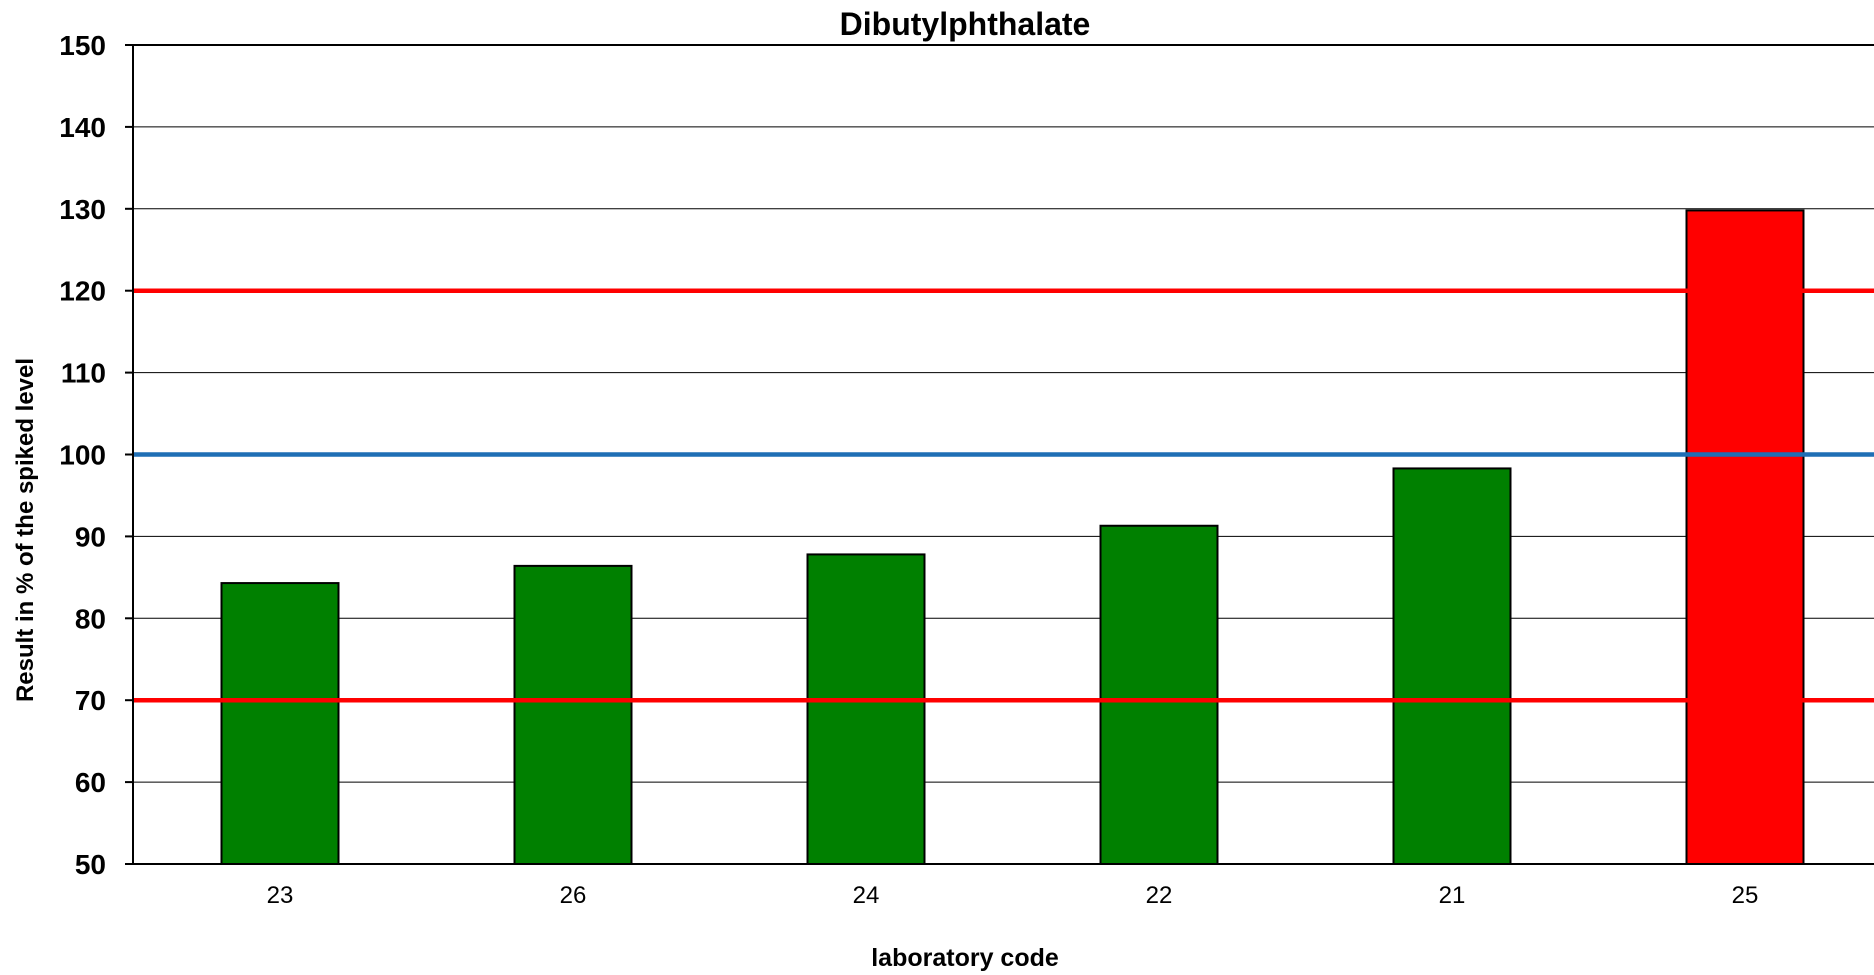 Image resolution: width=1874 pixels, height=975 pixels. Describe the element at coordinates (90, 864) in the screenshot. I see `y-tick-label: 50` at that location.